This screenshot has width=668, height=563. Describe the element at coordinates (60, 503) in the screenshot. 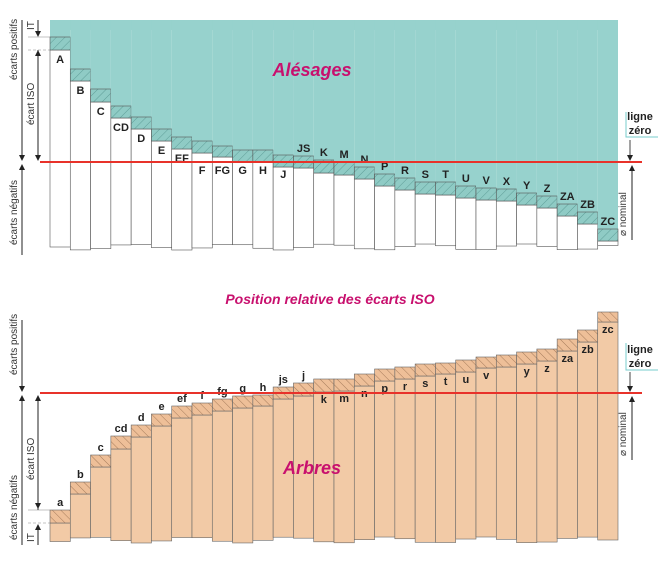

I see `shaft-label-a: a` at that location.